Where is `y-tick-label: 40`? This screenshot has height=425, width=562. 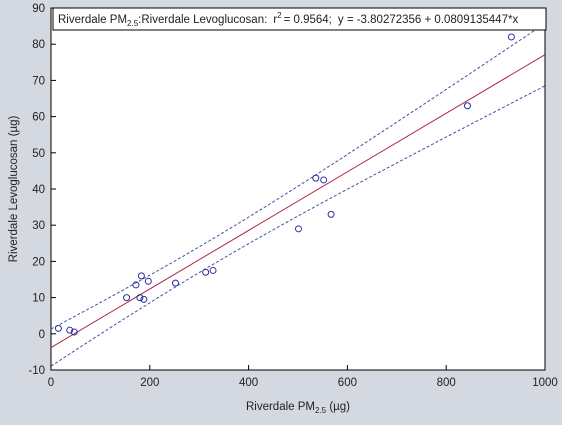 y-tick-label: 40 is located at coordinates (38, 190).